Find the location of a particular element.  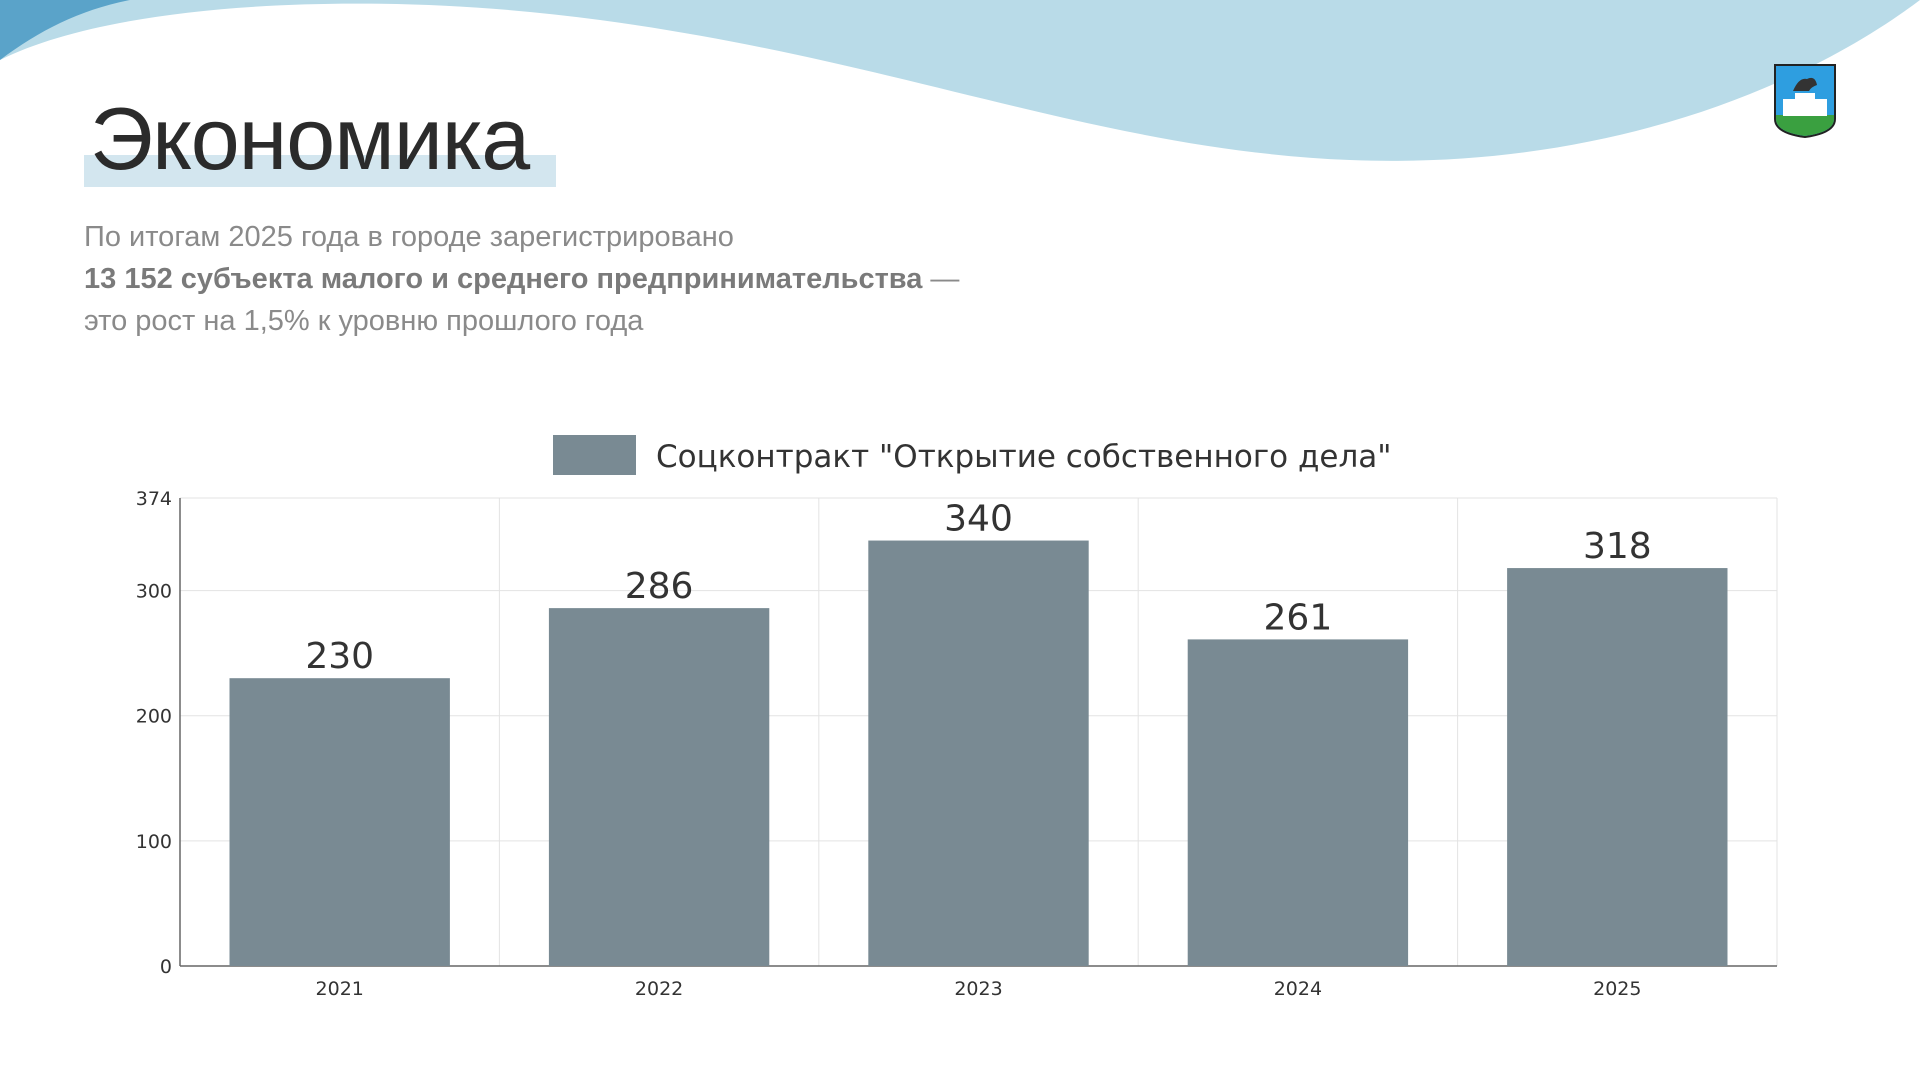

y-tick-label: 100 is located at coordinates (154, 842).